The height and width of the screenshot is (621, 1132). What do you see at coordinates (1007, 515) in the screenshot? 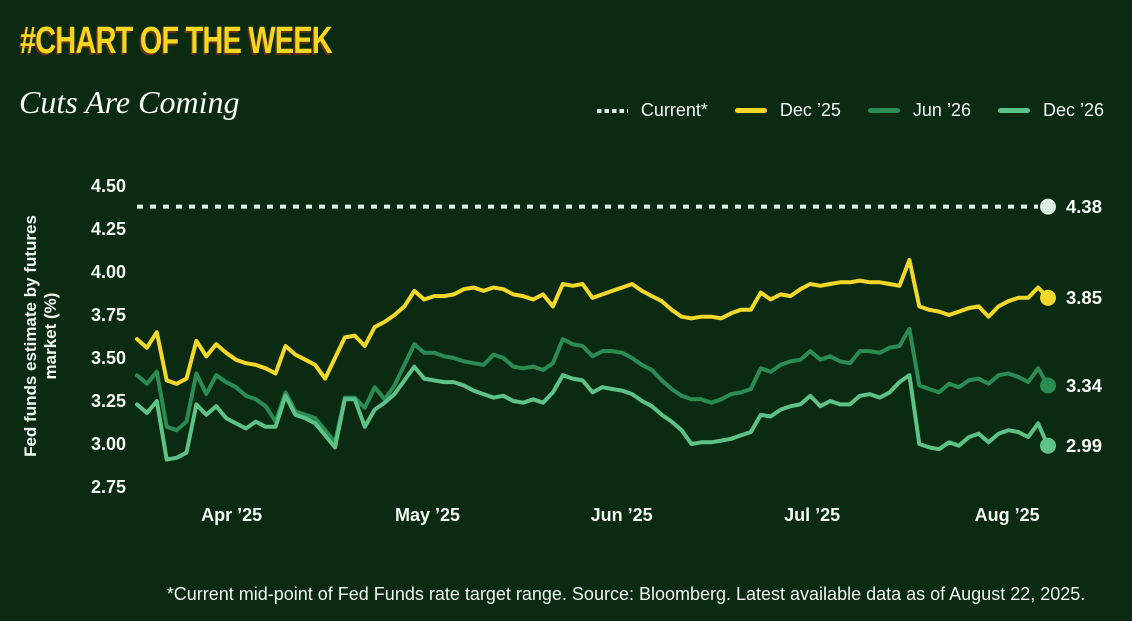
I see `x-tick-label: Aug ’25` at bounding box center [1007, 515].